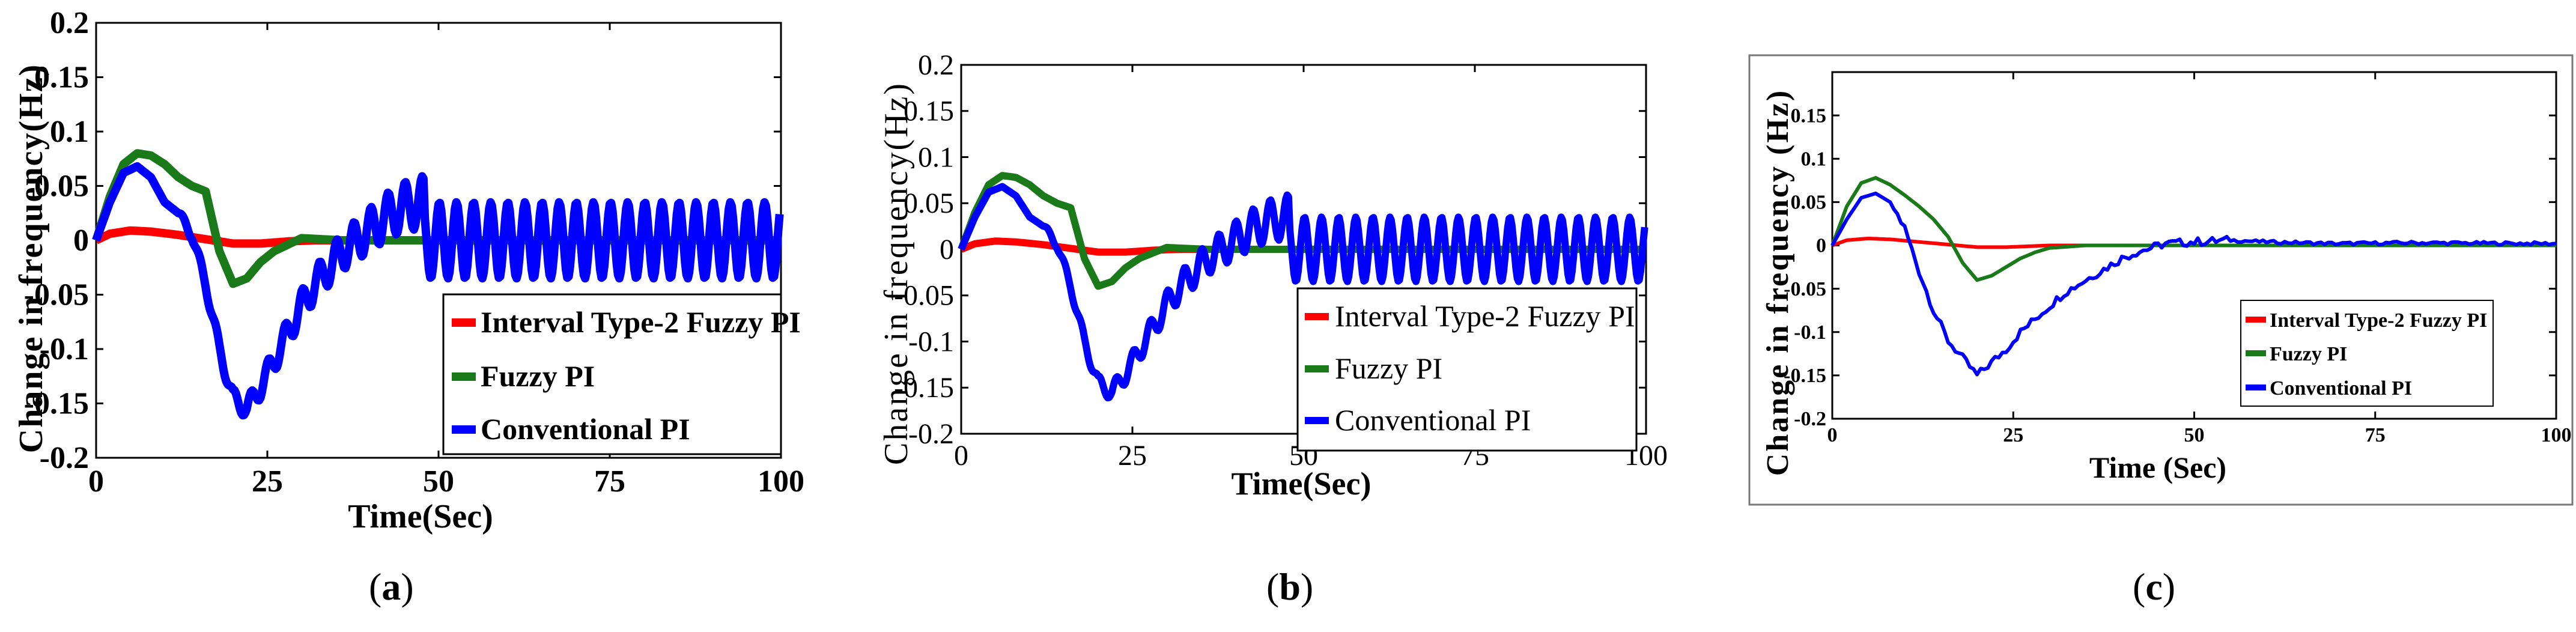 Image resolution: width=2576 pixels, height=632 pixels. I want to click on series-line-fuzzy, so click(2193, 229).